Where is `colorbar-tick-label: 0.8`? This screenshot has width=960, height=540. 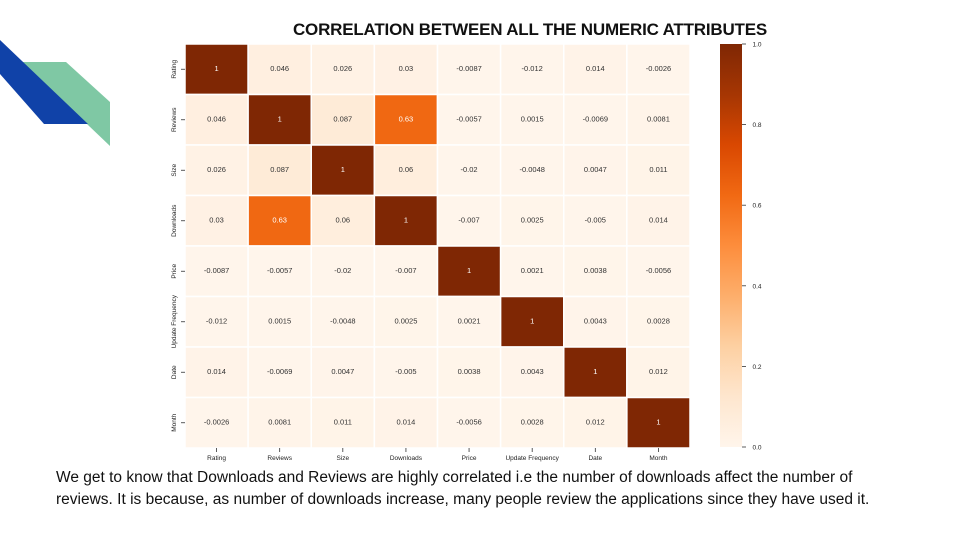
colorbar-tick-label: 0.8 is located at coordinates (756, 125).